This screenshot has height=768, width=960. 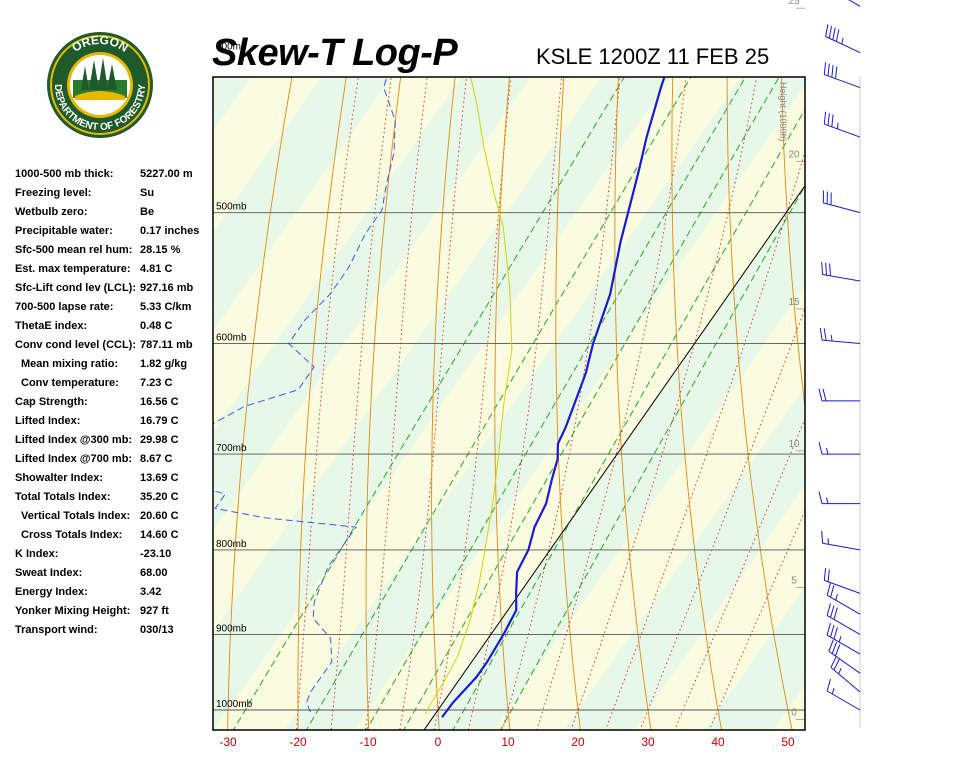 I want to click on index-value: 5.33 C/km, so click(x=166, y=307).